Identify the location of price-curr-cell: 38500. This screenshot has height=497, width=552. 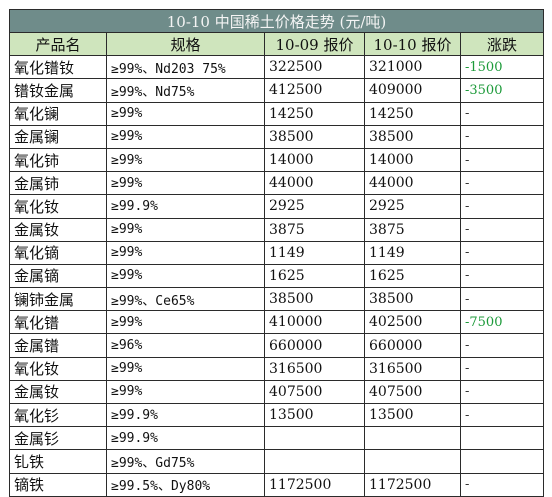
(412, 299).